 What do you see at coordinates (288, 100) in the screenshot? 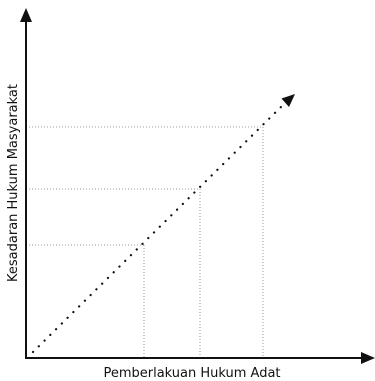
I see `diagonal-arrow-head` at bounding box center [288, 100].